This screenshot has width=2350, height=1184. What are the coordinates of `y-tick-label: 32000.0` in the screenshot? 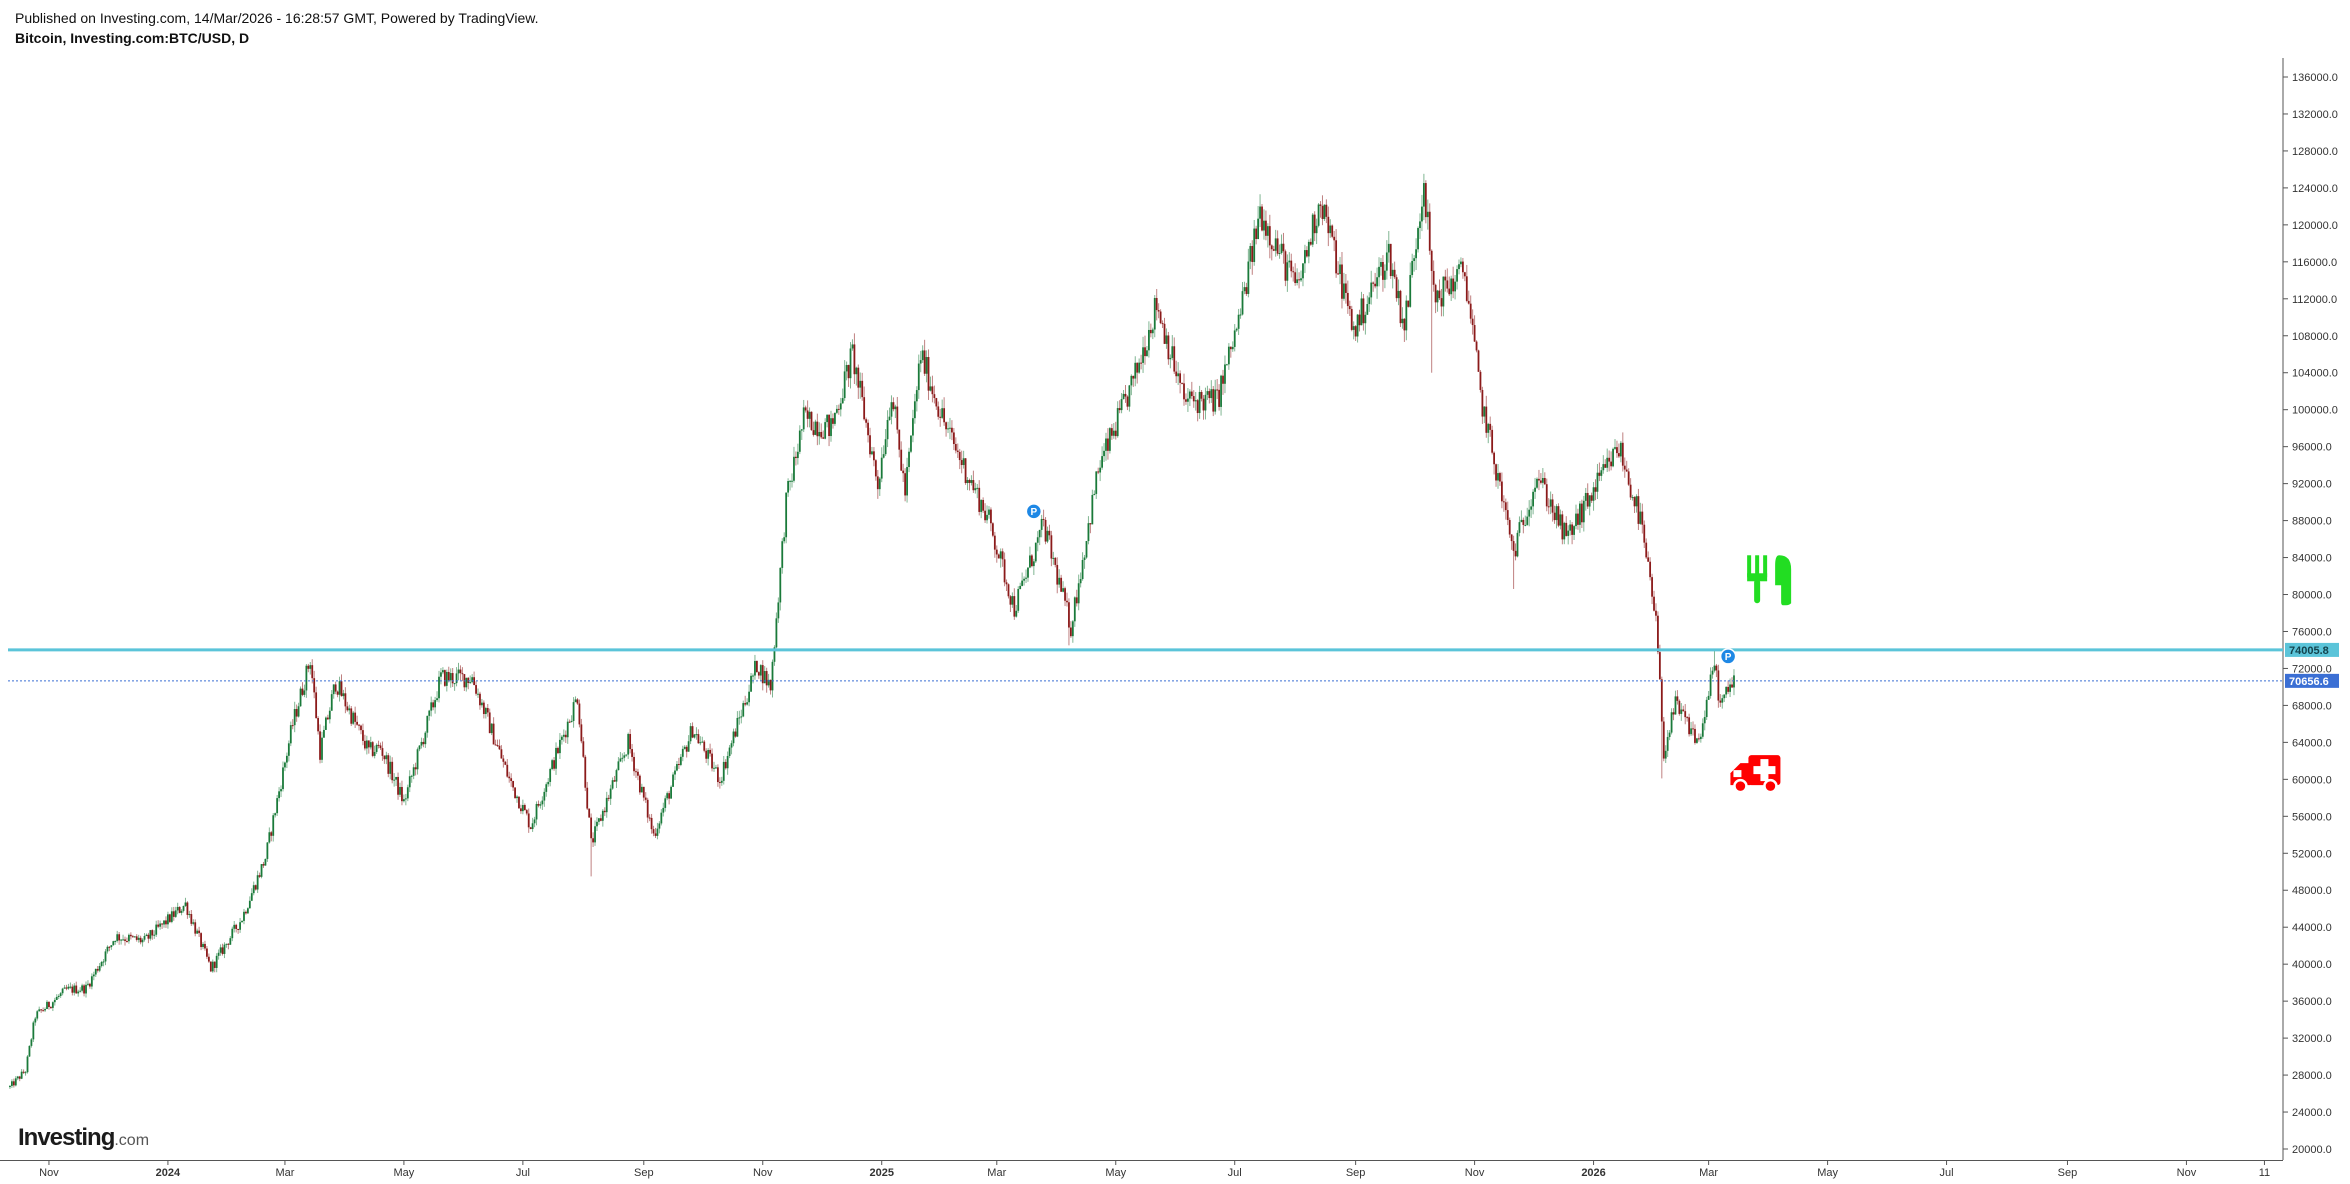 It's located at (2312, 1039).